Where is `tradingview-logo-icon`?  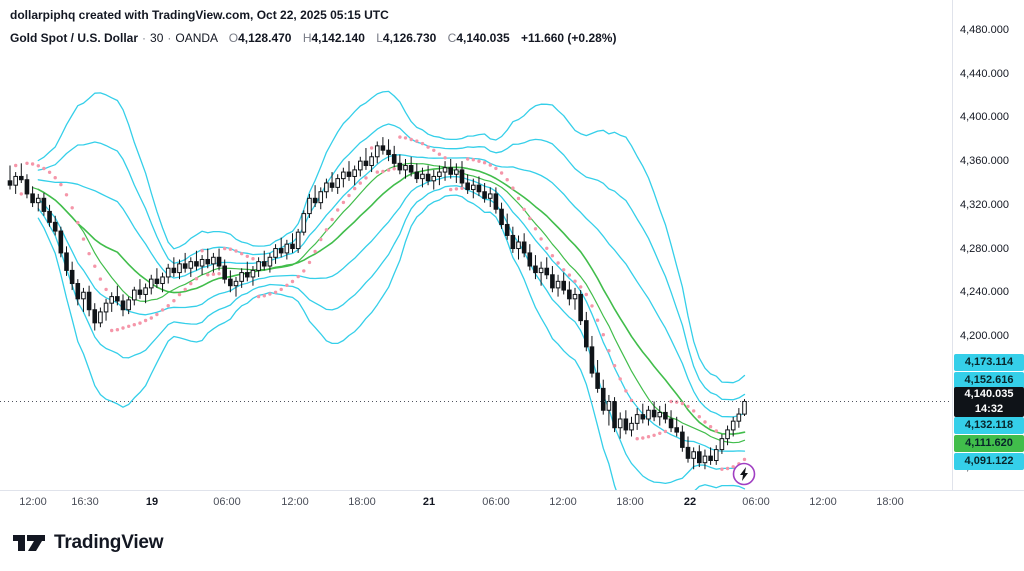 tradingview-logo-icon is located at coordinates (29, 543).